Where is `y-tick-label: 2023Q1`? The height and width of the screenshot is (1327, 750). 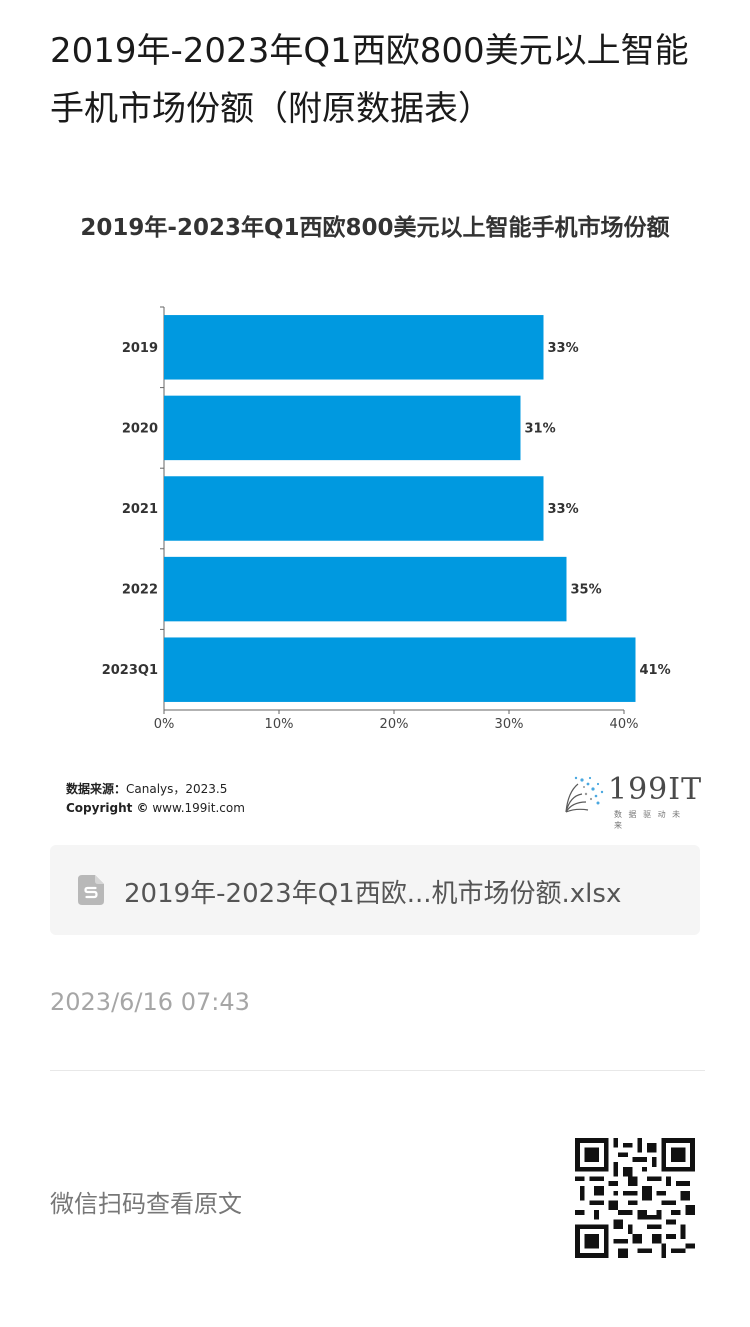
y-tick-label: 2023Q1 is located at coordinates (130, 670).